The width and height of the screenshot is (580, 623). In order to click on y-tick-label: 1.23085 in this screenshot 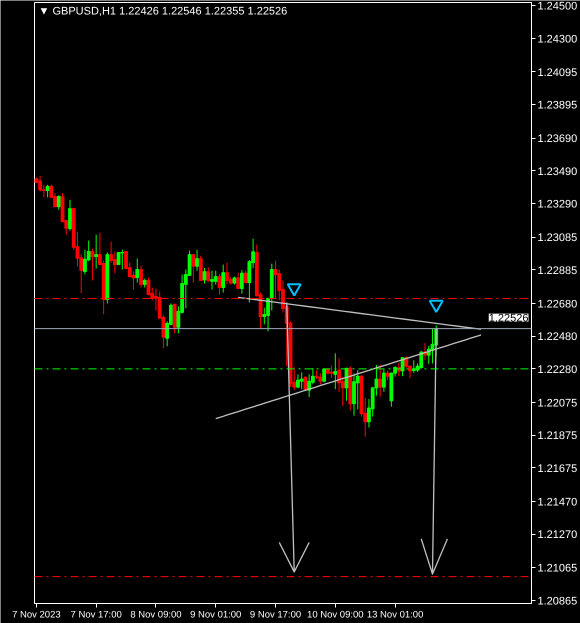, I will do `click(558, 238)`.